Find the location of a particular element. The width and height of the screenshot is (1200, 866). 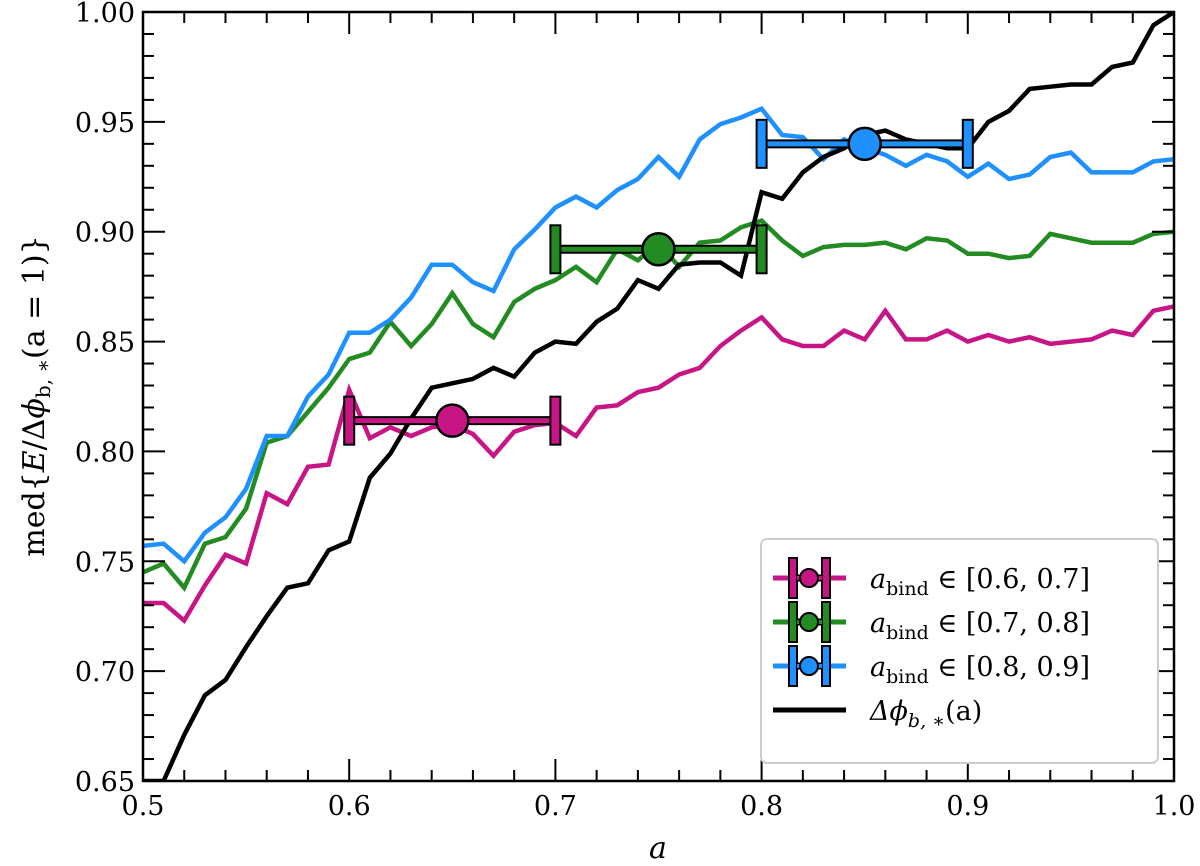

x-tick-label: 0.8 is located at coordinates (761, 806).